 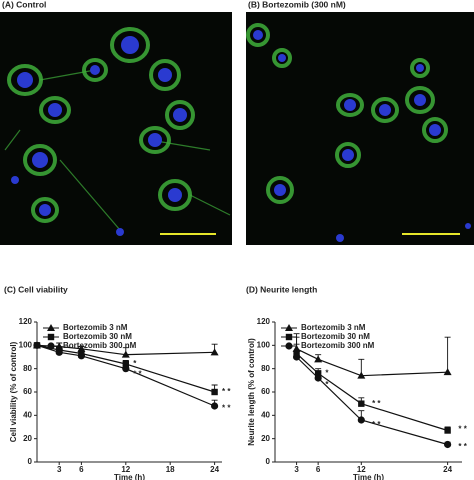 I want to click on y-axis-label: Neurite length (% of control), so click(x=251, y=392).